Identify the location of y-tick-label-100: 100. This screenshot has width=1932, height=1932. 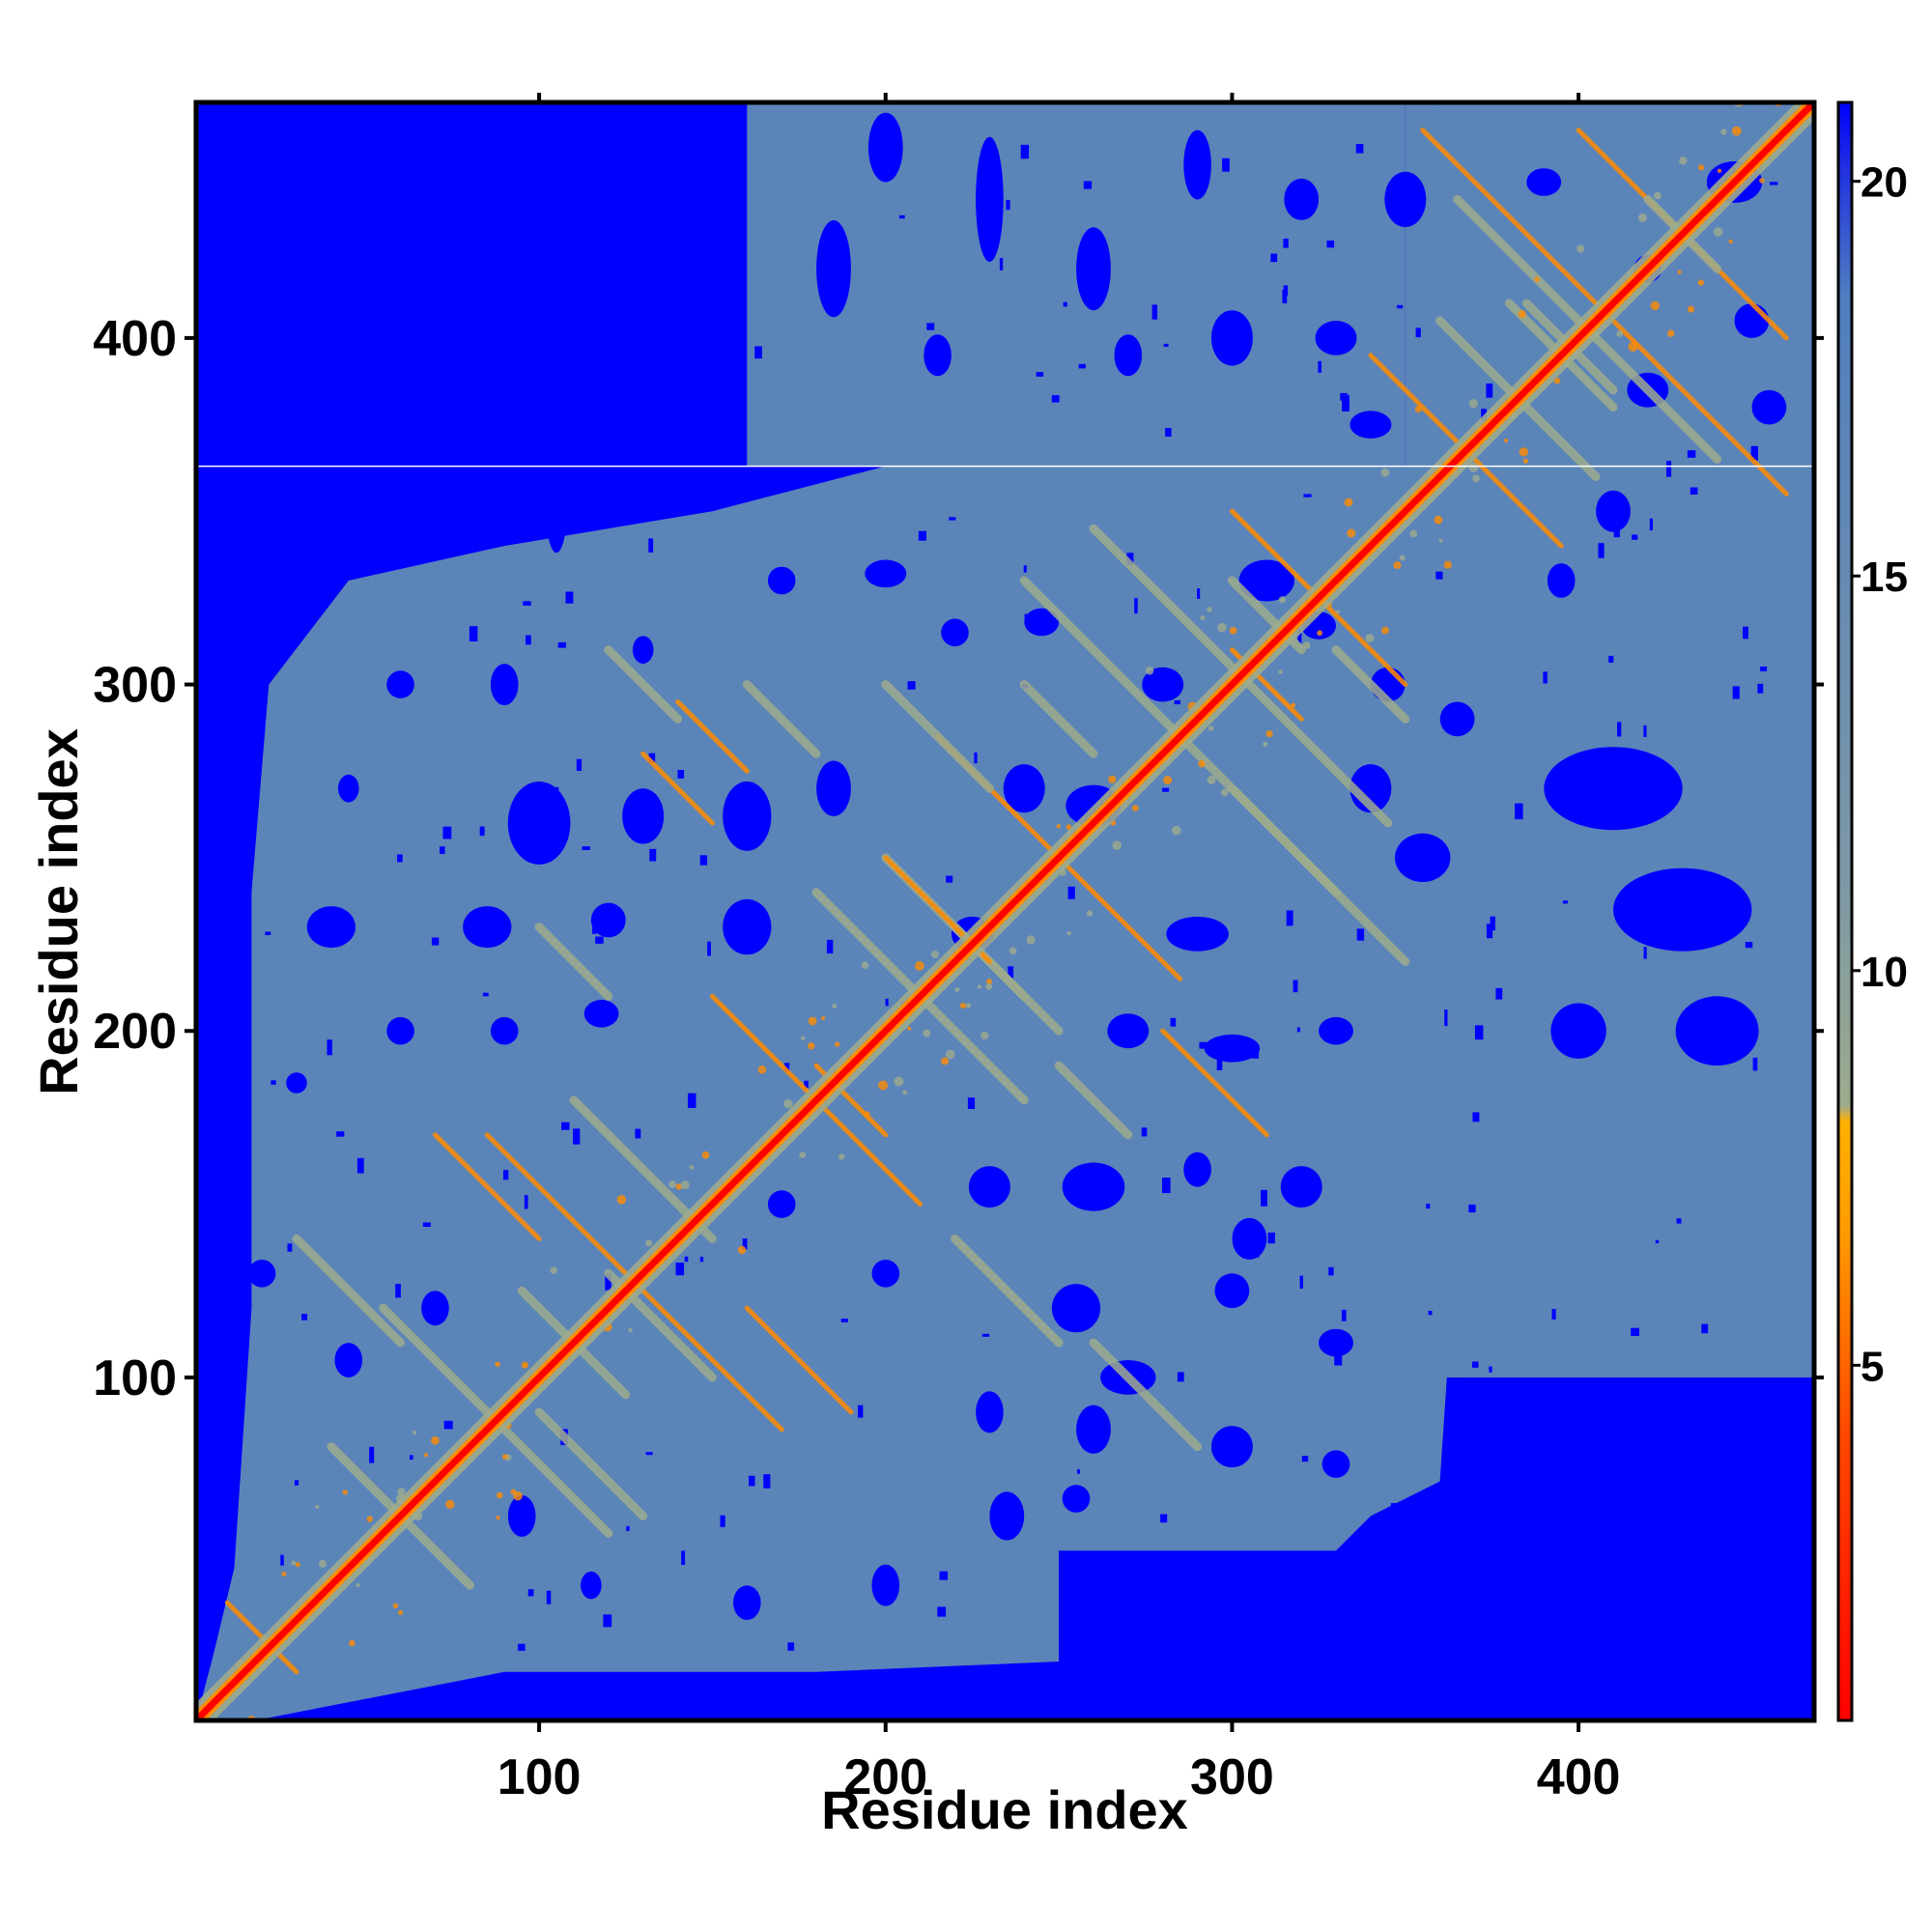
(135, 1378).